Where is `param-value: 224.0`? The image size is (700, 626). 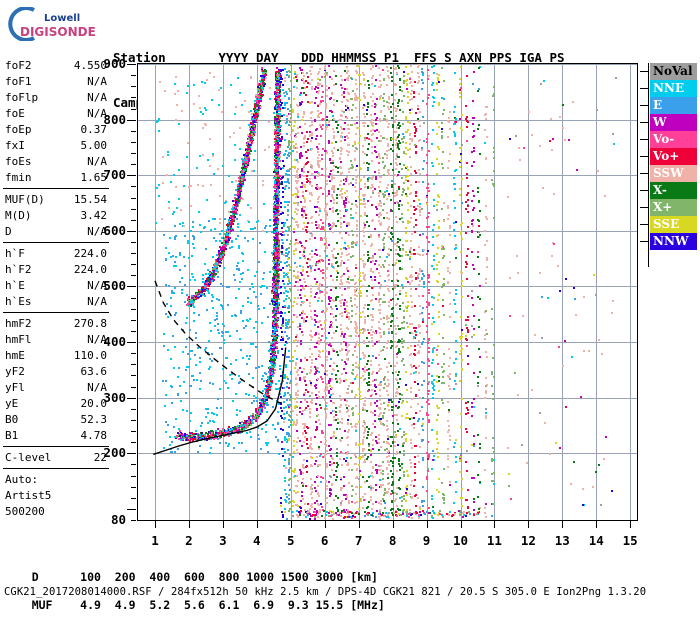
param-value: 224.0 is located at coordinates (90, 254).